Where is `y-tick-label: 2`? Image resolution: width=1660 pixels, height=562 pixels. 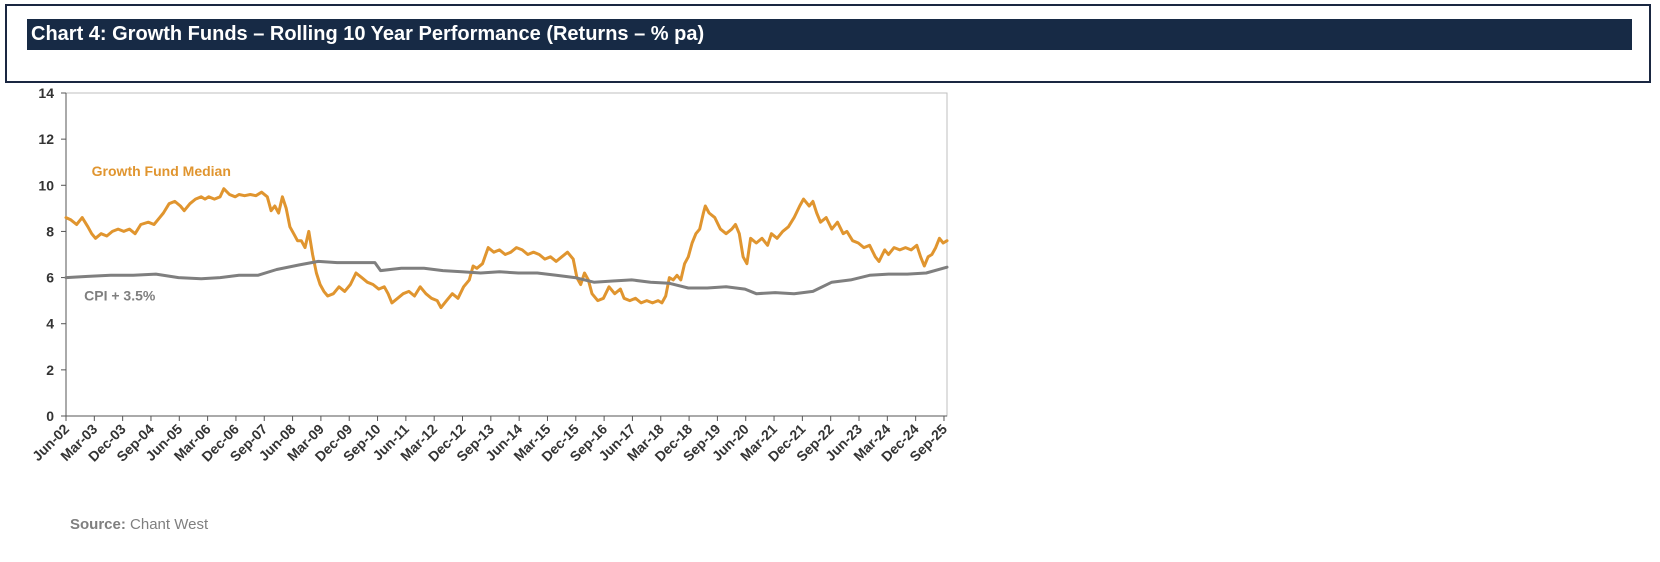 y-tick-label: 2 is located at coordinates (50, 370).